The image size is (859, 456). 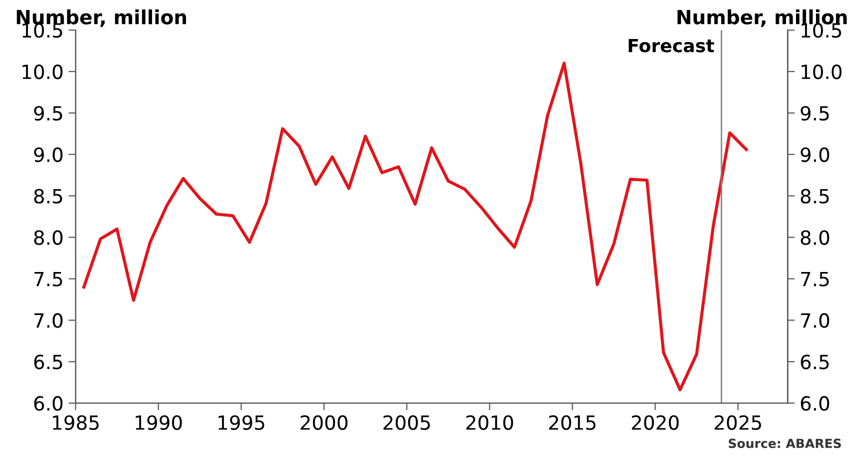 I want to click on y-tick-label: 9.0, so click(x=48, y=154).